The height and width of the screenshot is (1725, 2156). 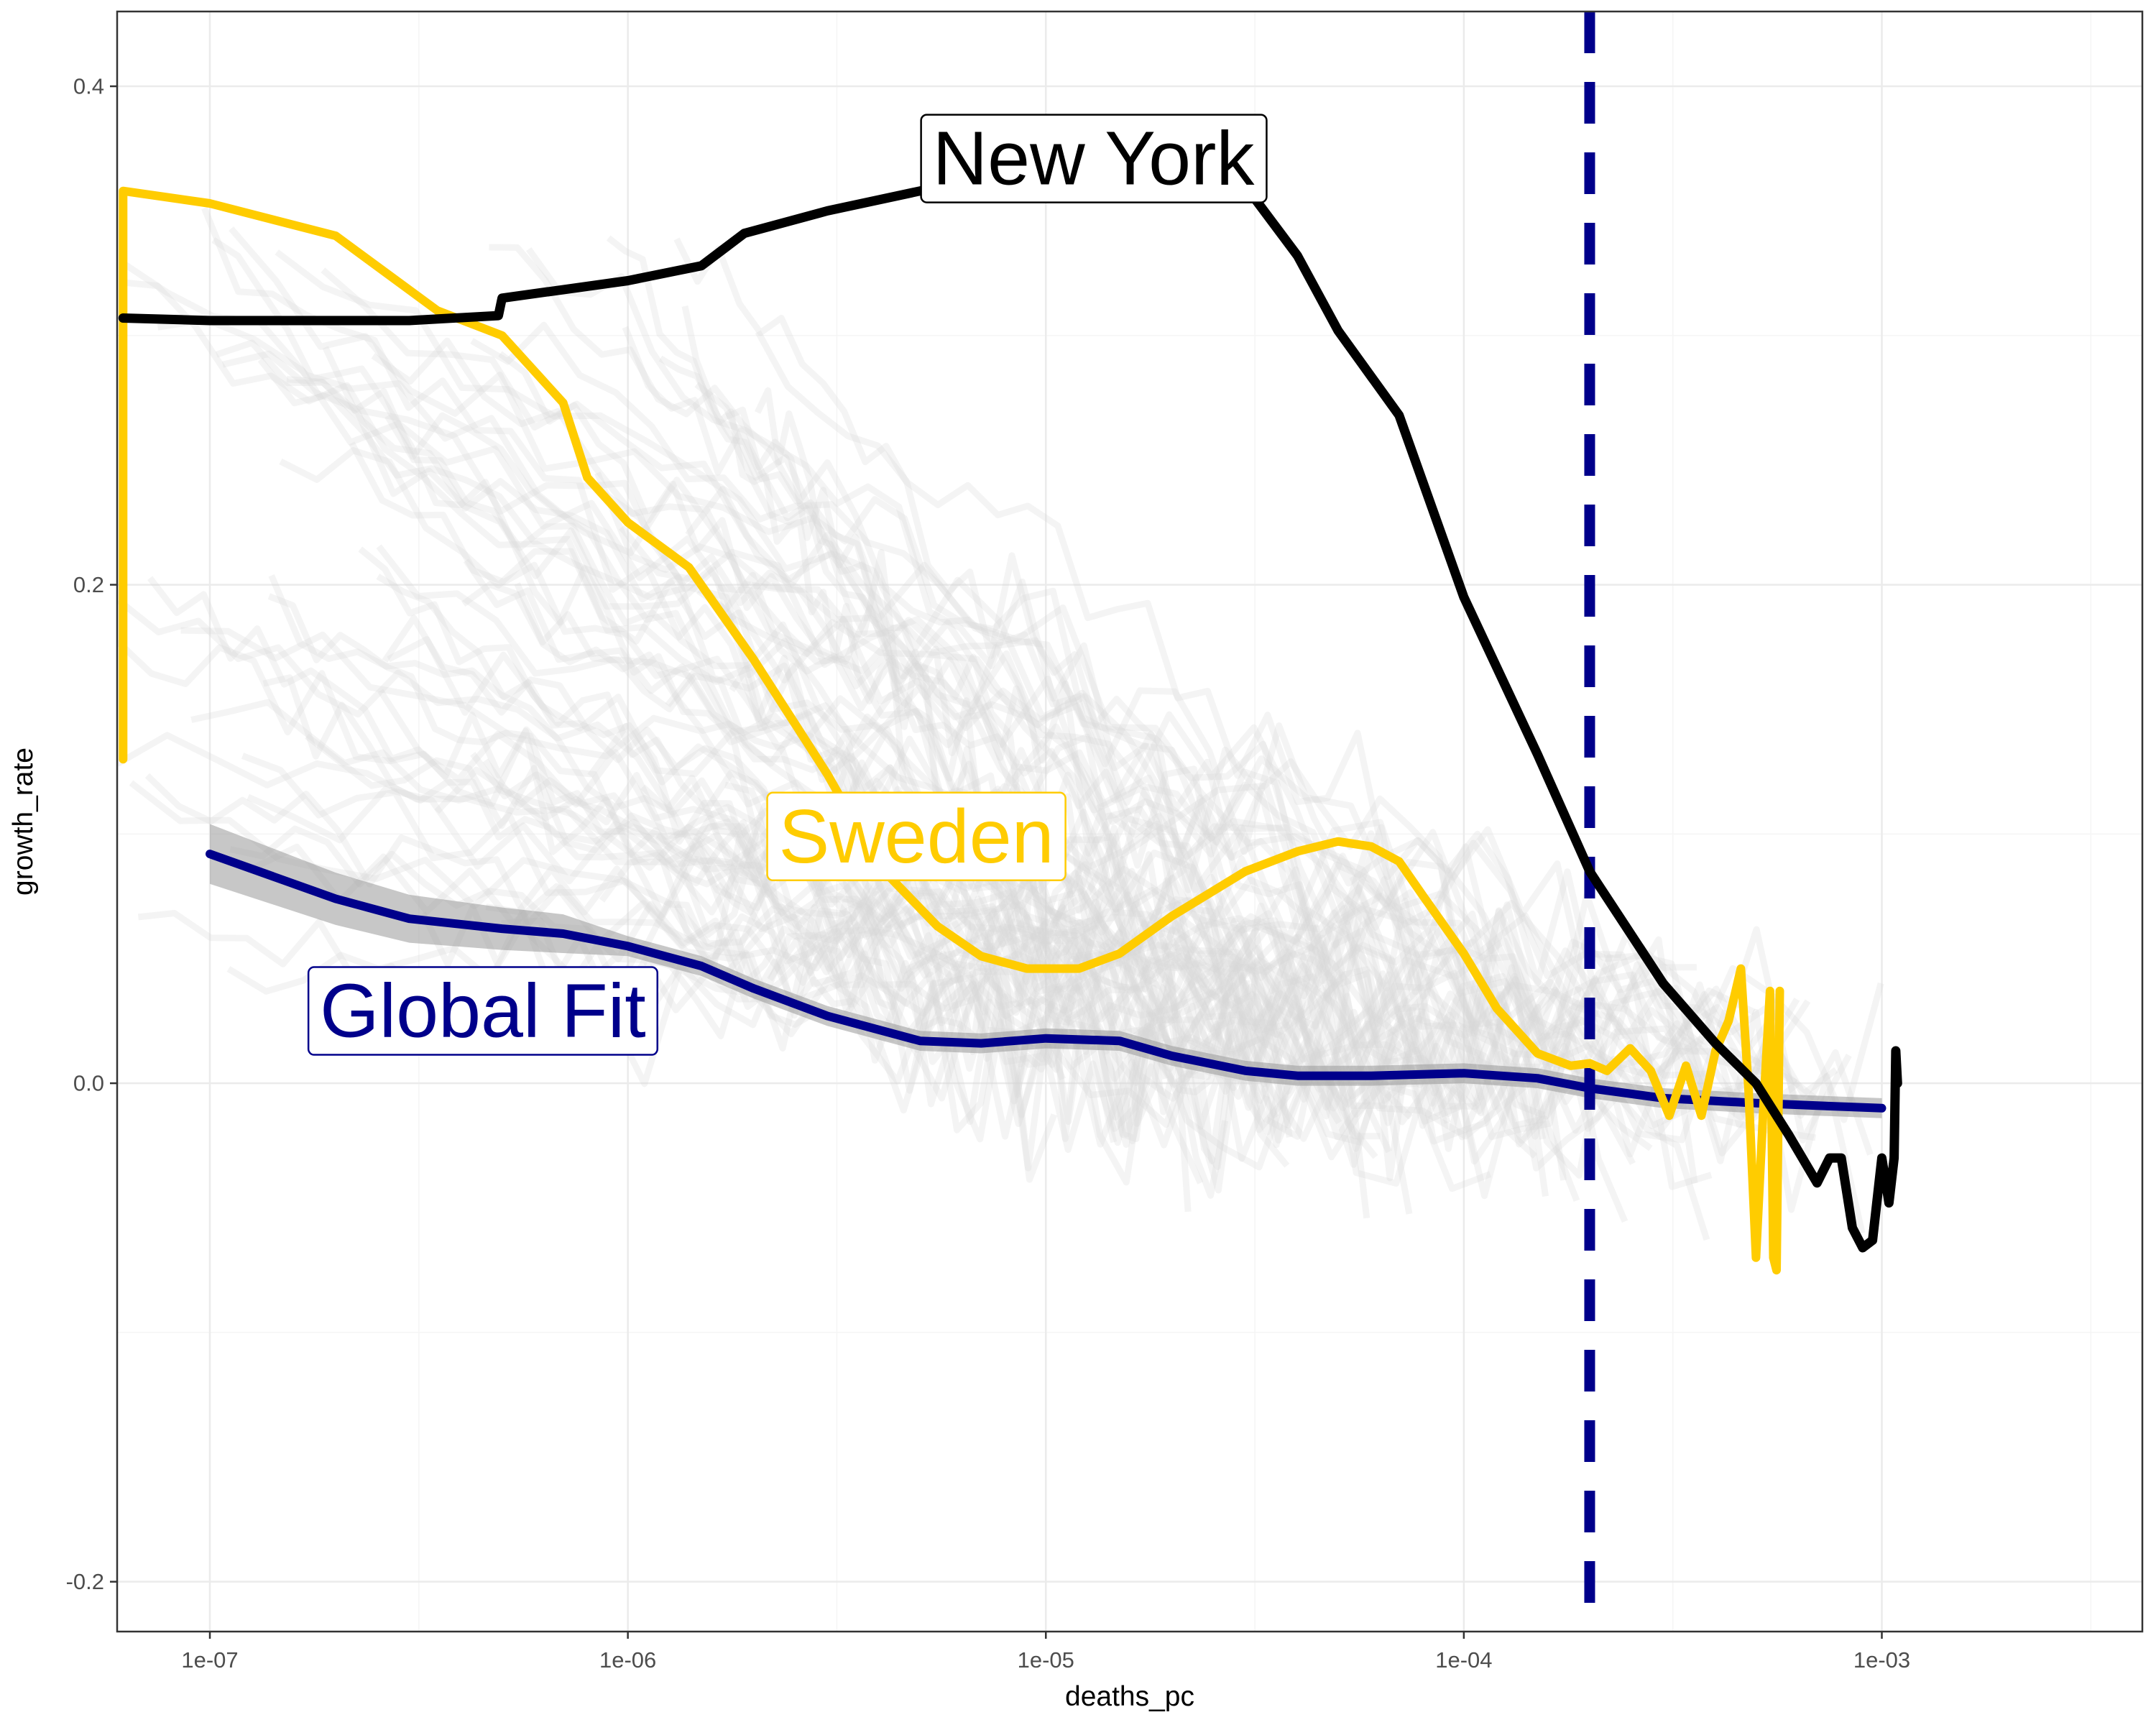 I want to click on annotation-sweden: Sweden, so click(x=917, y=836).